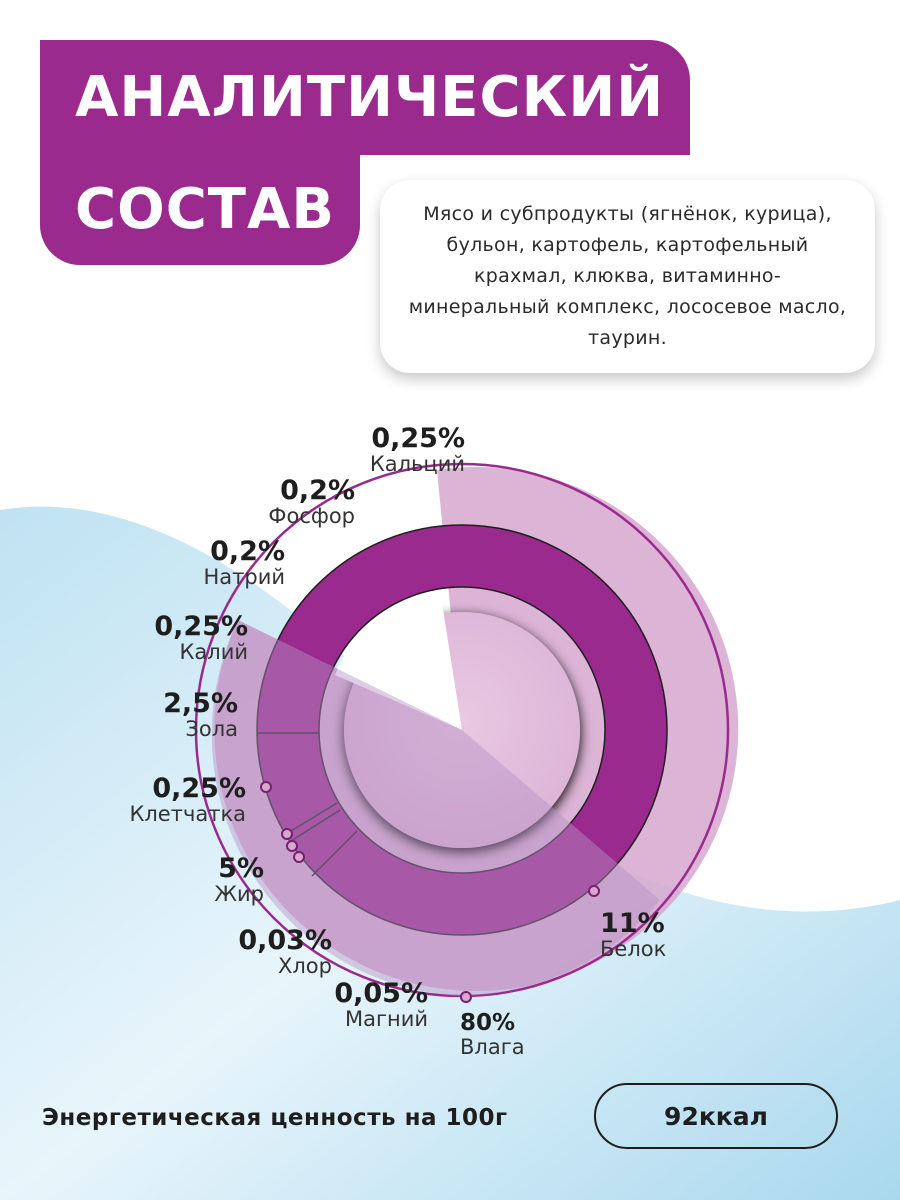 Image resolution: width=900 pixels, height=1200 pixels. I want to click on title-line-1: АНАЛИТИЧЕСКИЙ, so click(365, 97).